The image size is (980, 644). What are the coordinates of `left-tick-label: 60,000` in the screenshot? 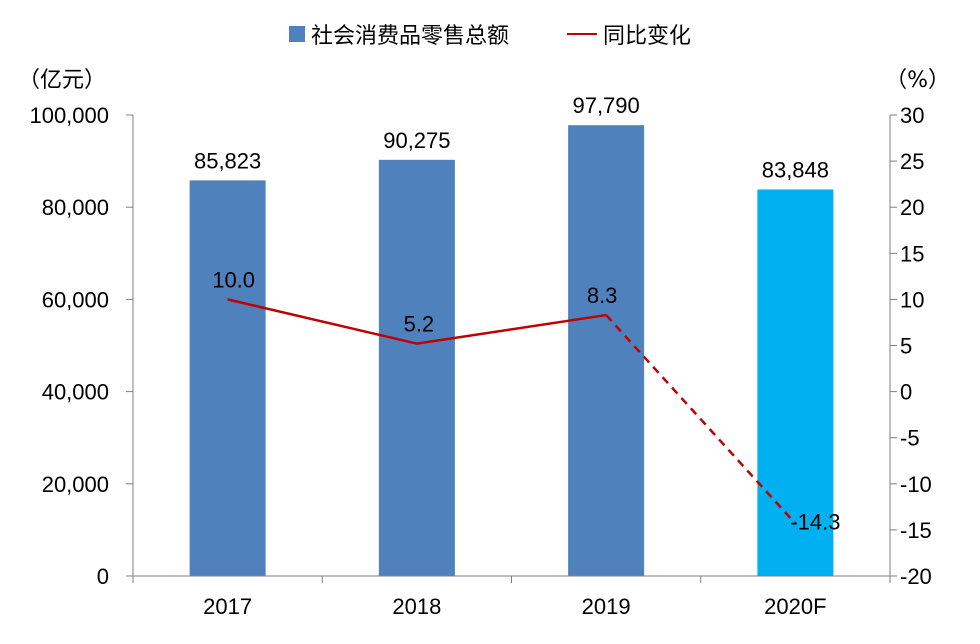 It's located at (75, 299).